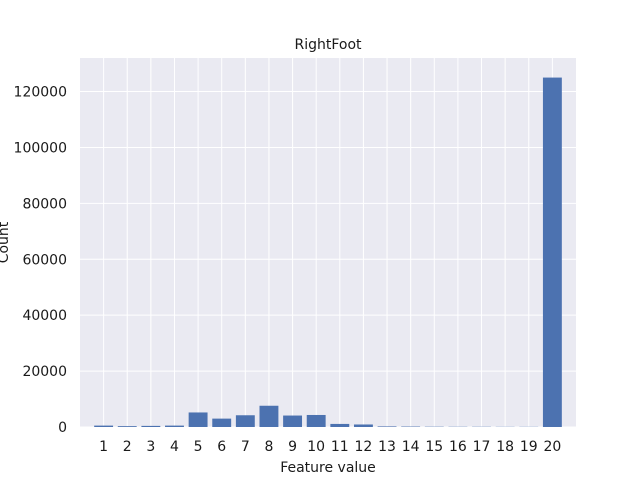  What do you see at coordinates (328, 468) in the screenshot?
I see `x-axis-label: Feature value` at bounding box center [328, 468].